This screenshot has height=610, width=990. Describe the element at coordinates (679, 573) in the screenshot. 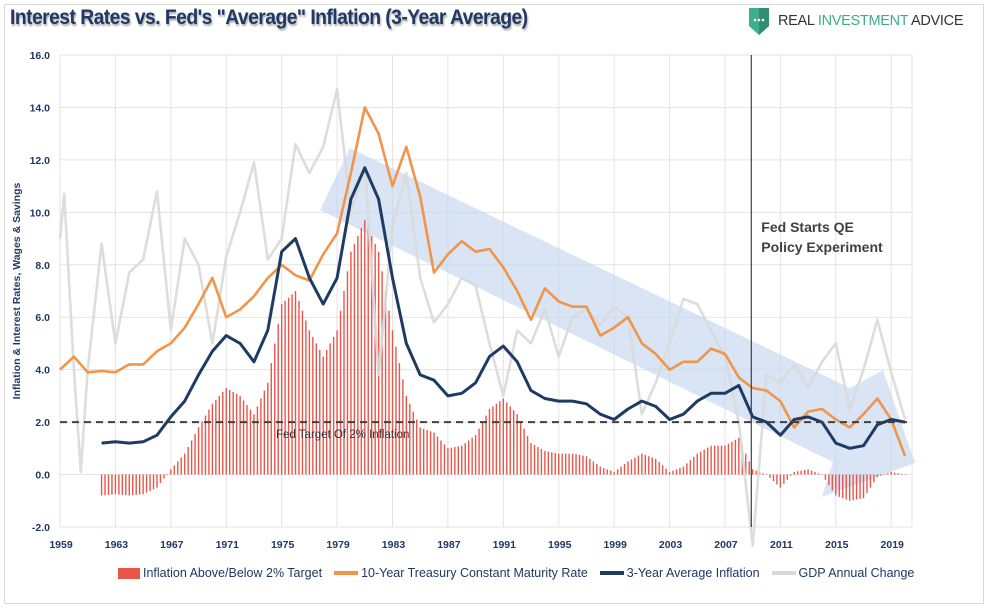

I see `legend-item-3y-inflation: 3-Year Average Inflation` at that location.